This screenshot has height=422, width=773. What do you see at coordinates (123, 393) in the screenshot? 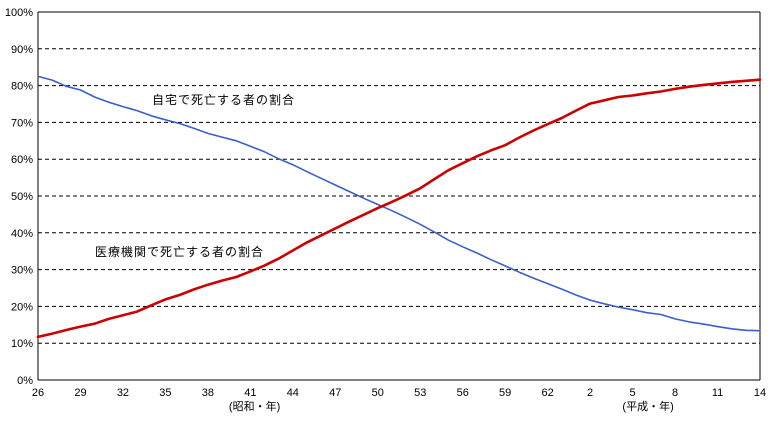
I see `x-tick-label: 32` at bounding box center [123, 393].